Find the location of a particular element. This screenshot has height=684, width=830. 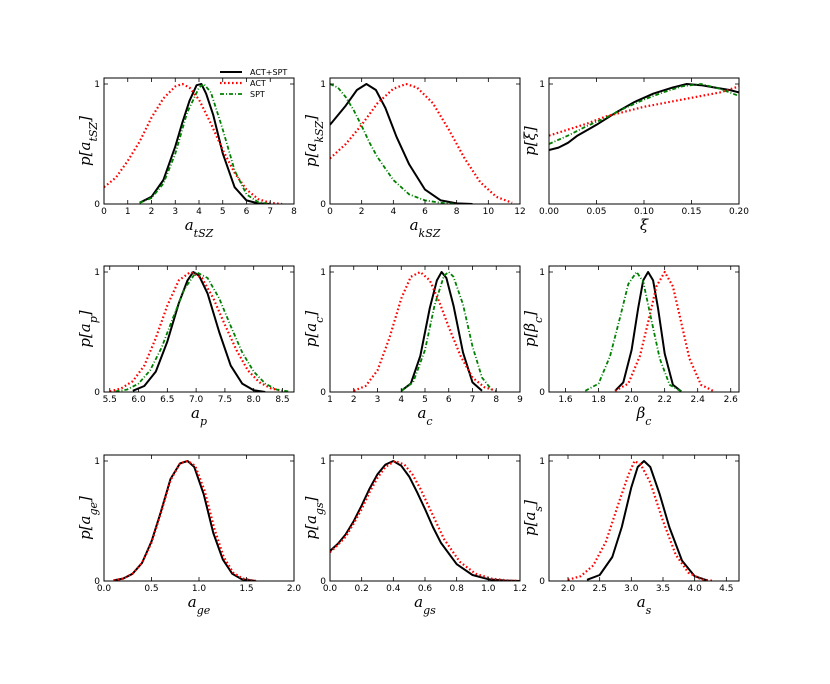

x-axis-label-xi: ξ is located at coordinates (644, 225).